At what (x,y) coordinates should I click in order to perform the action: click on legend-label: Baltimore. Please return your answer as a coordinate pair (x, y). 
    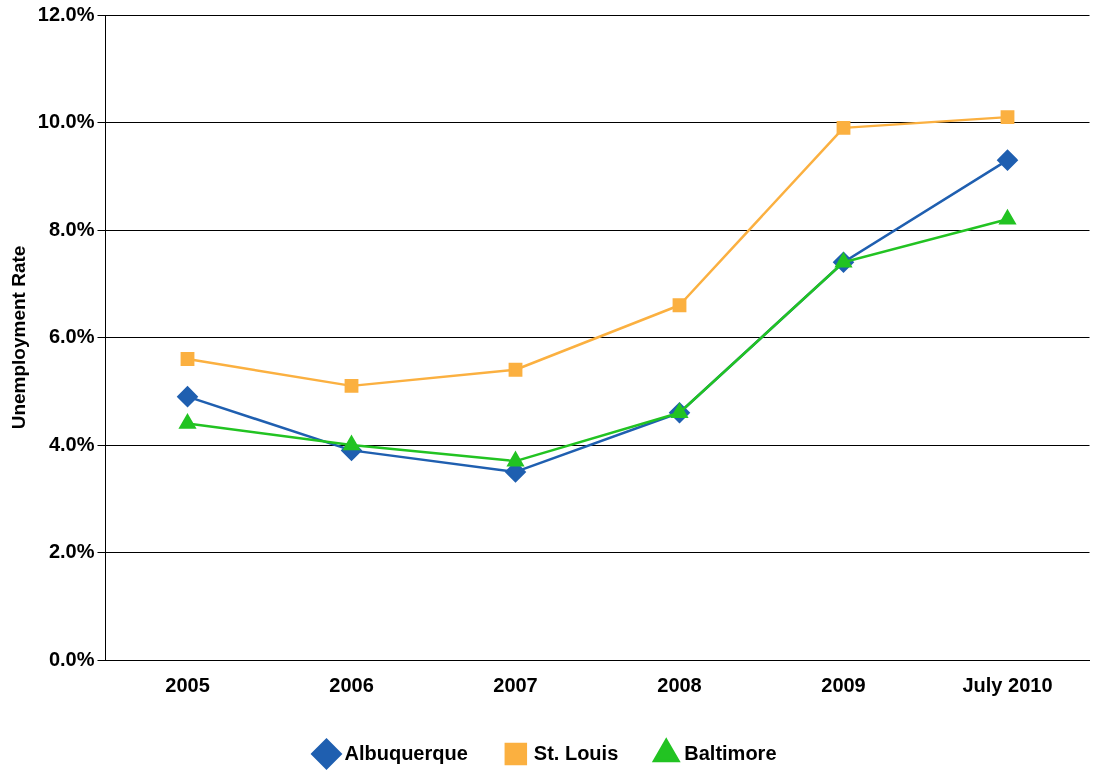
    Looking at the image, I should click on (730, 752).